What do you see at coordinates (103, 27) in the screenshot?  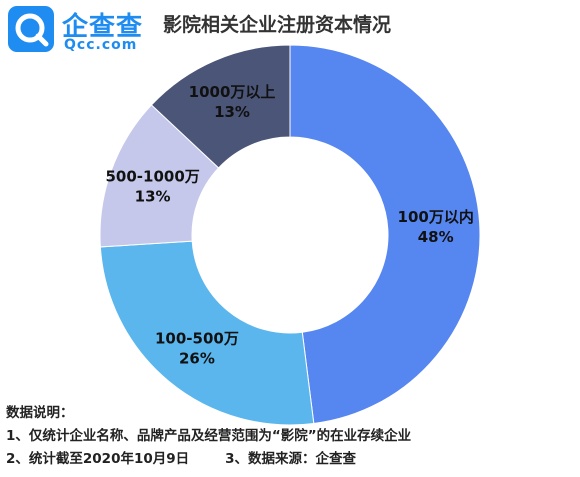 I see `brand-name-cn: 企查查` at bounding box center [103, 27].